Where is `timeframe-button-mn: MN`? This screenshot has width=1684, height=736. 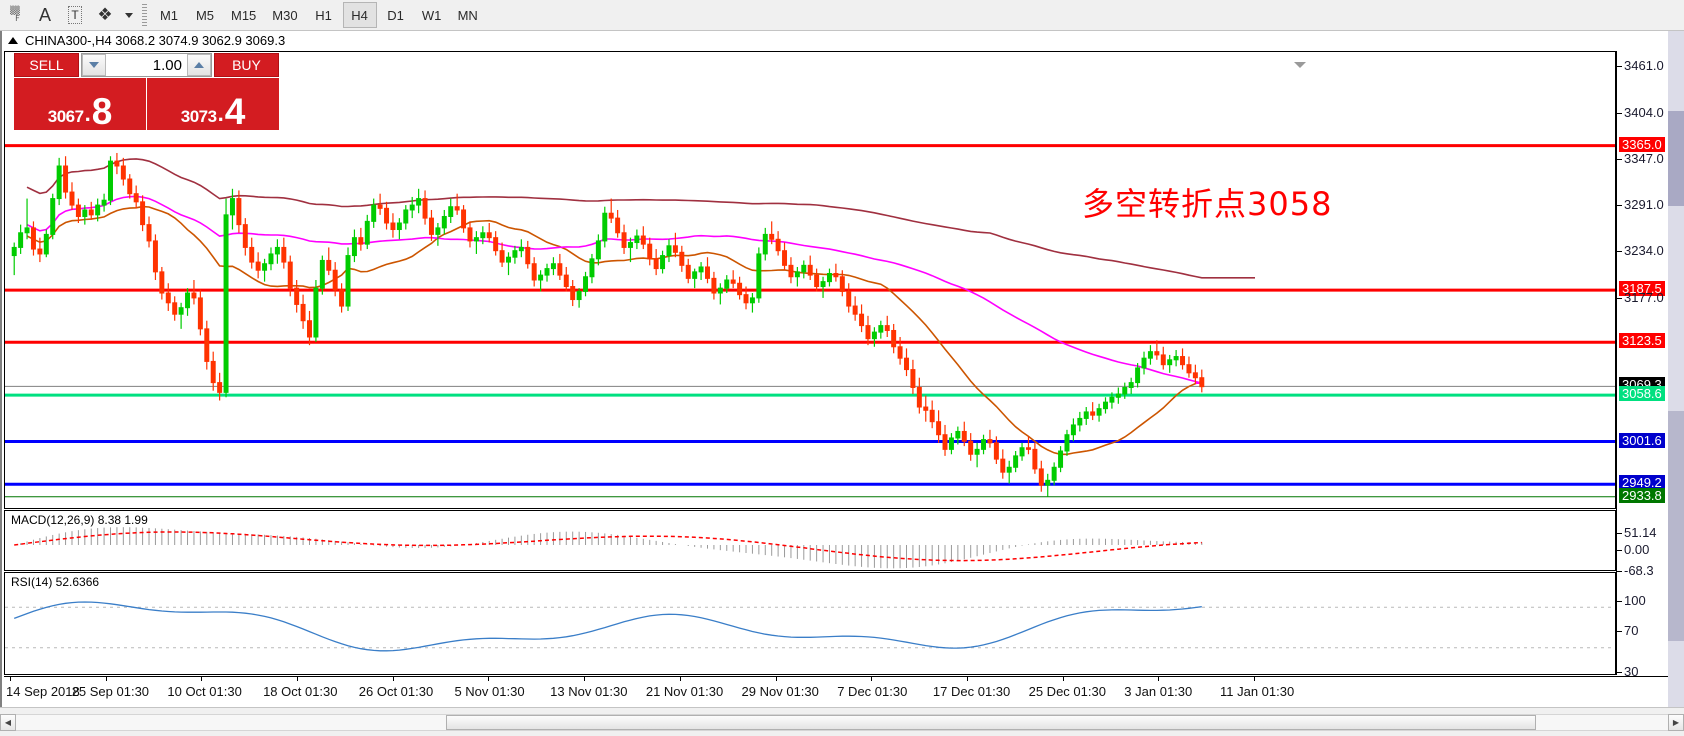
timeframe-button-mn: MN is located at coordinates (467, 15).